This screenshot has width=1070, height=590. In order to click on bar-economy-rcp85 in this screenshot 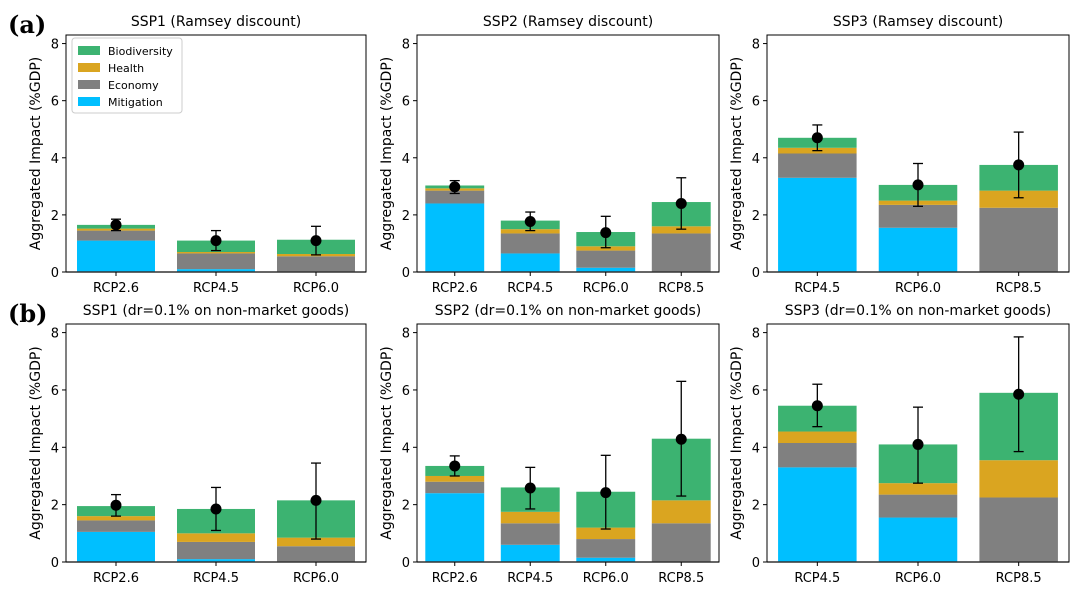, I will do `click(681, 252)`.